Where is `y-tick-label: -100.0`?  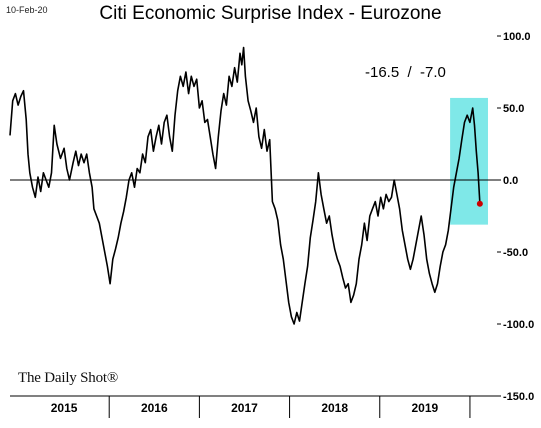 y-tick-label: -100.0 is located at coordinates (518, 325).